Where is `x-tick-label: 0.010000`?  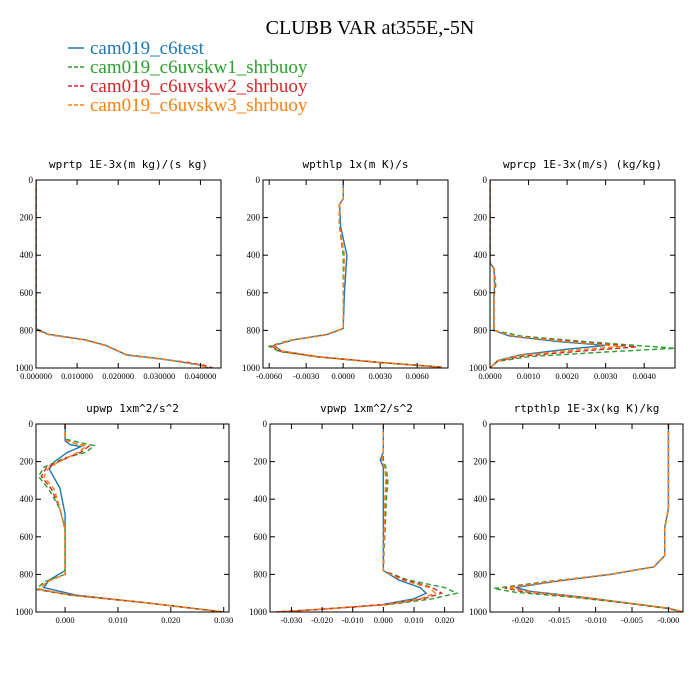 x-tick-label: 0.010000 is located at coordinates (77, 376).